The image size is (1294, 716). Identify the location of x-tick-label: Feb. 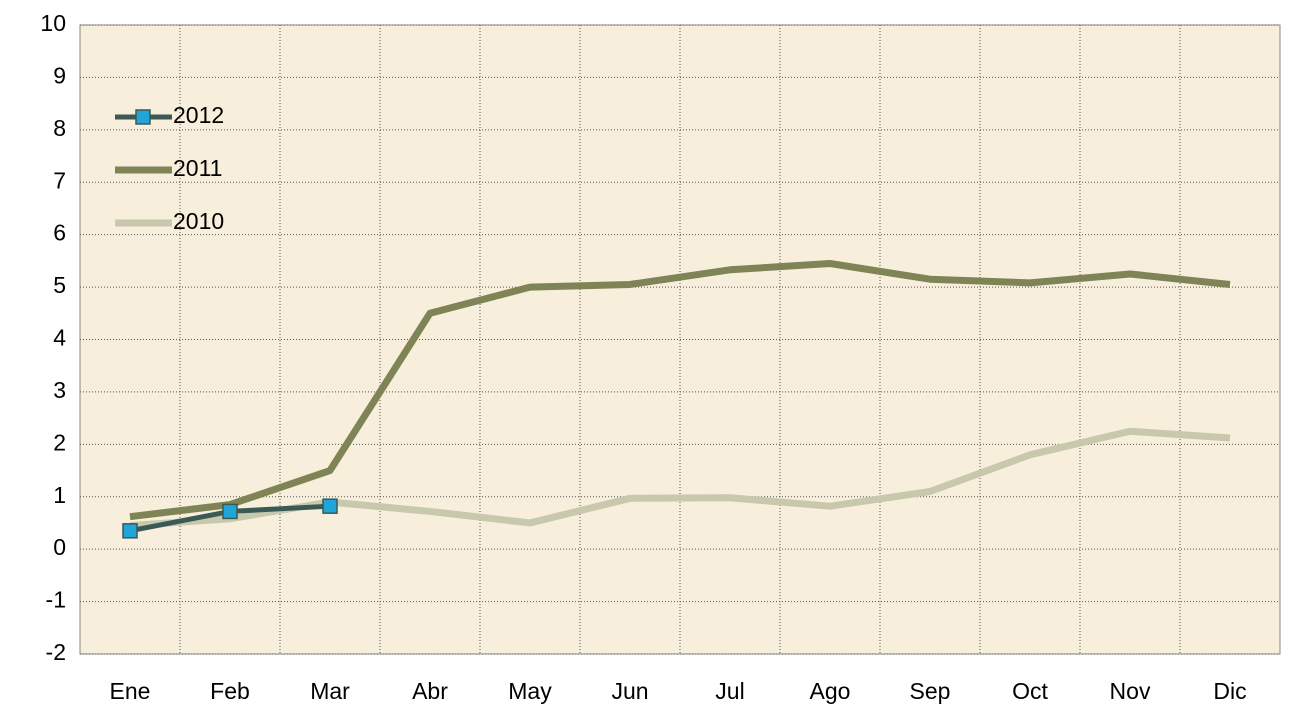
(230, 691).